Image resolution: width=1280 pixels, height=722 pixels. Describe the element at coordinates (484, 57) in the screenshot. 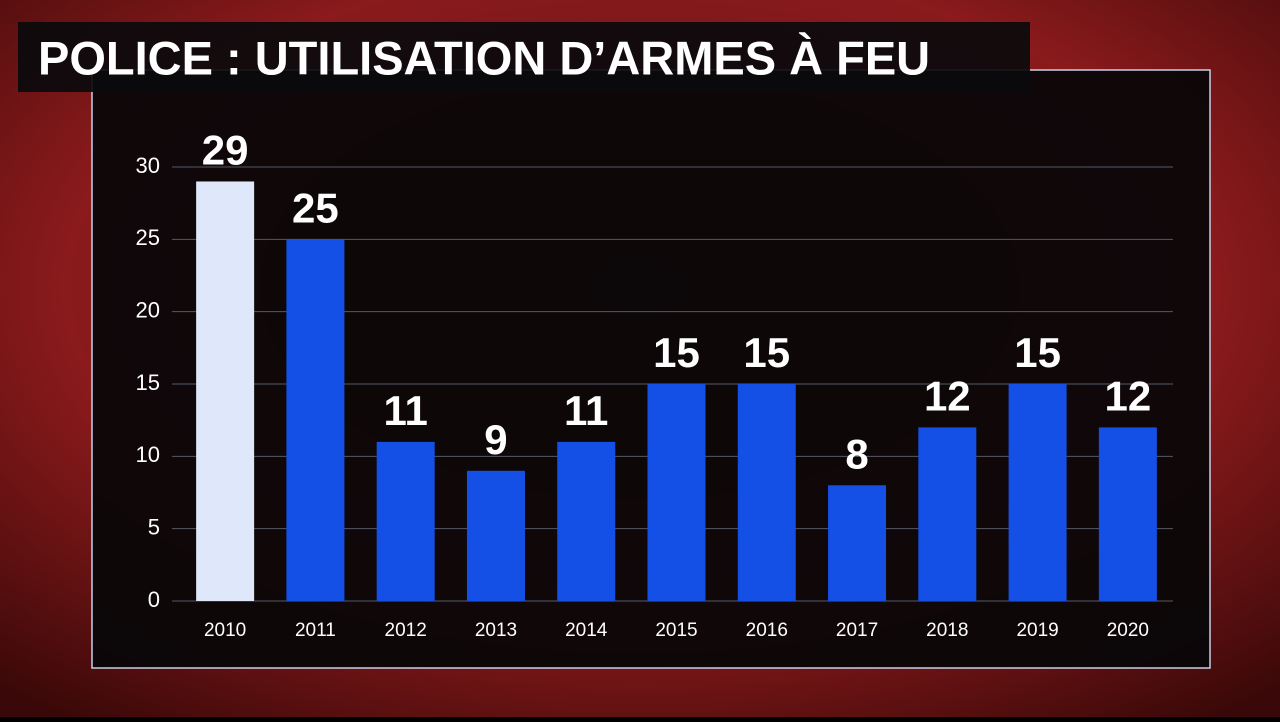

I see `chart-title: POLICE : UTILISATION D’ARMES À FEU` at that location.